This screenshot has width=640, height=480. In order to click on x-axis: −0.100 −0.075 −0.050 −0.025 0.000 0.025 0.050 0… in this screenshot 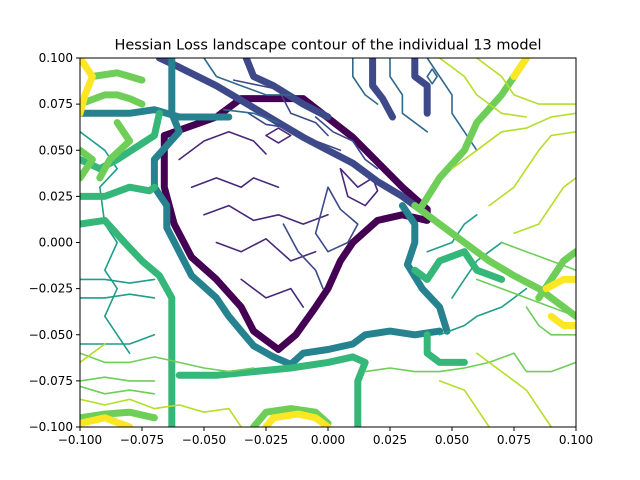, I will do `click(325, 437)`.